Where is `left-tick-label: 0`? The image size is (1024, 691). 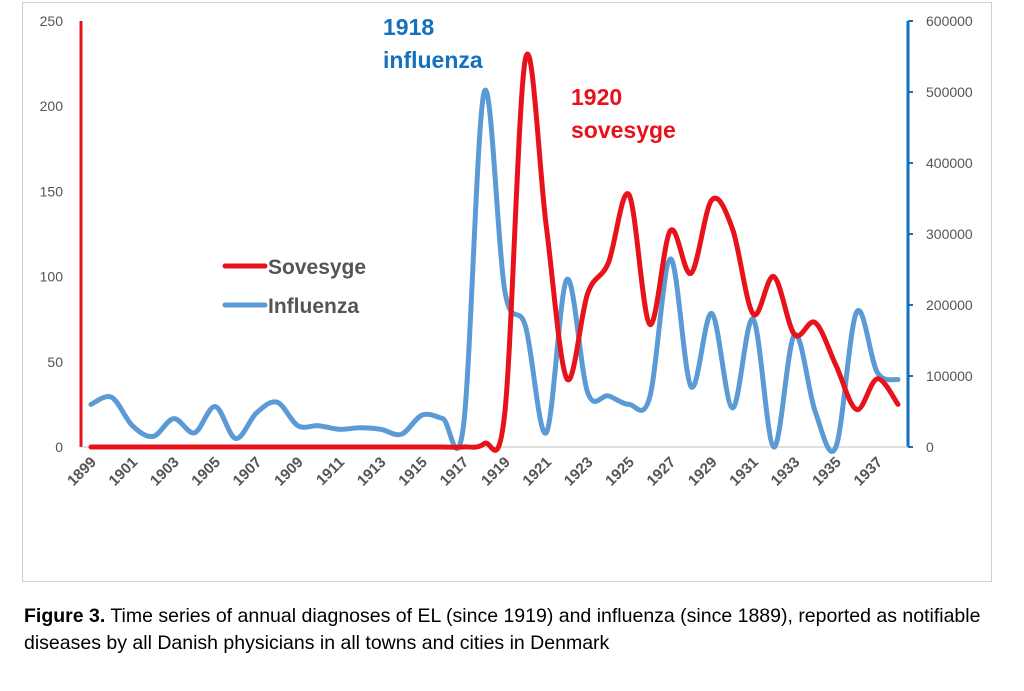
left-tick-label: 0 is located at coordinates (59, 447).